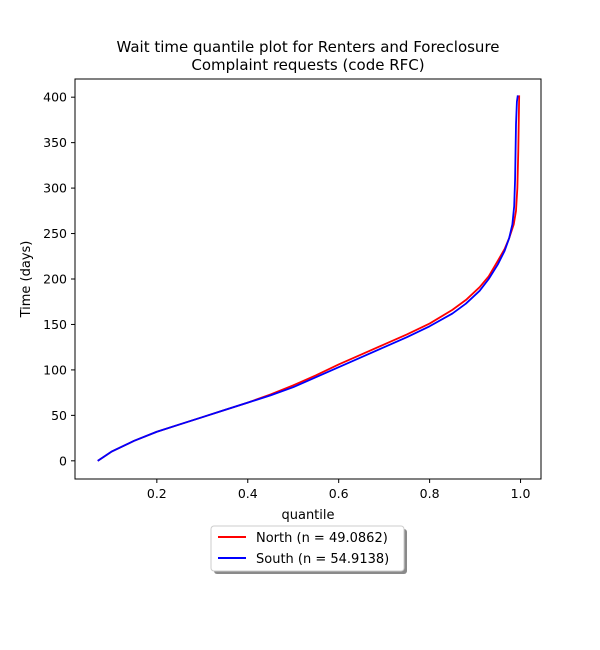 Image resolution: width=600 pixels, height=650 pixels. I want to click on y-axis-ticks: 0 50 100 150 200 250 300 350 400, so click(59, 279).